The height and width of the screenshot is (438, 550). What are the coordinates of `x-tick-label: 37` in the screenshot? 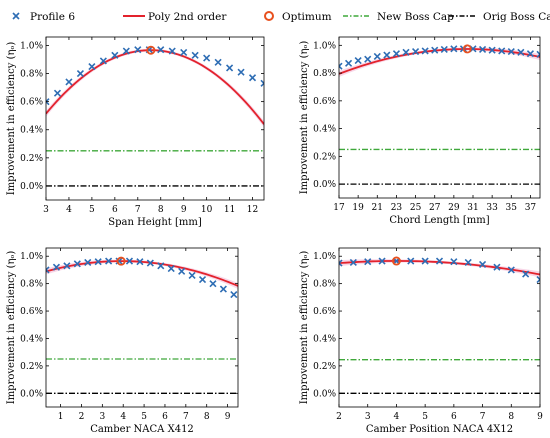 It's located at (531, 208).